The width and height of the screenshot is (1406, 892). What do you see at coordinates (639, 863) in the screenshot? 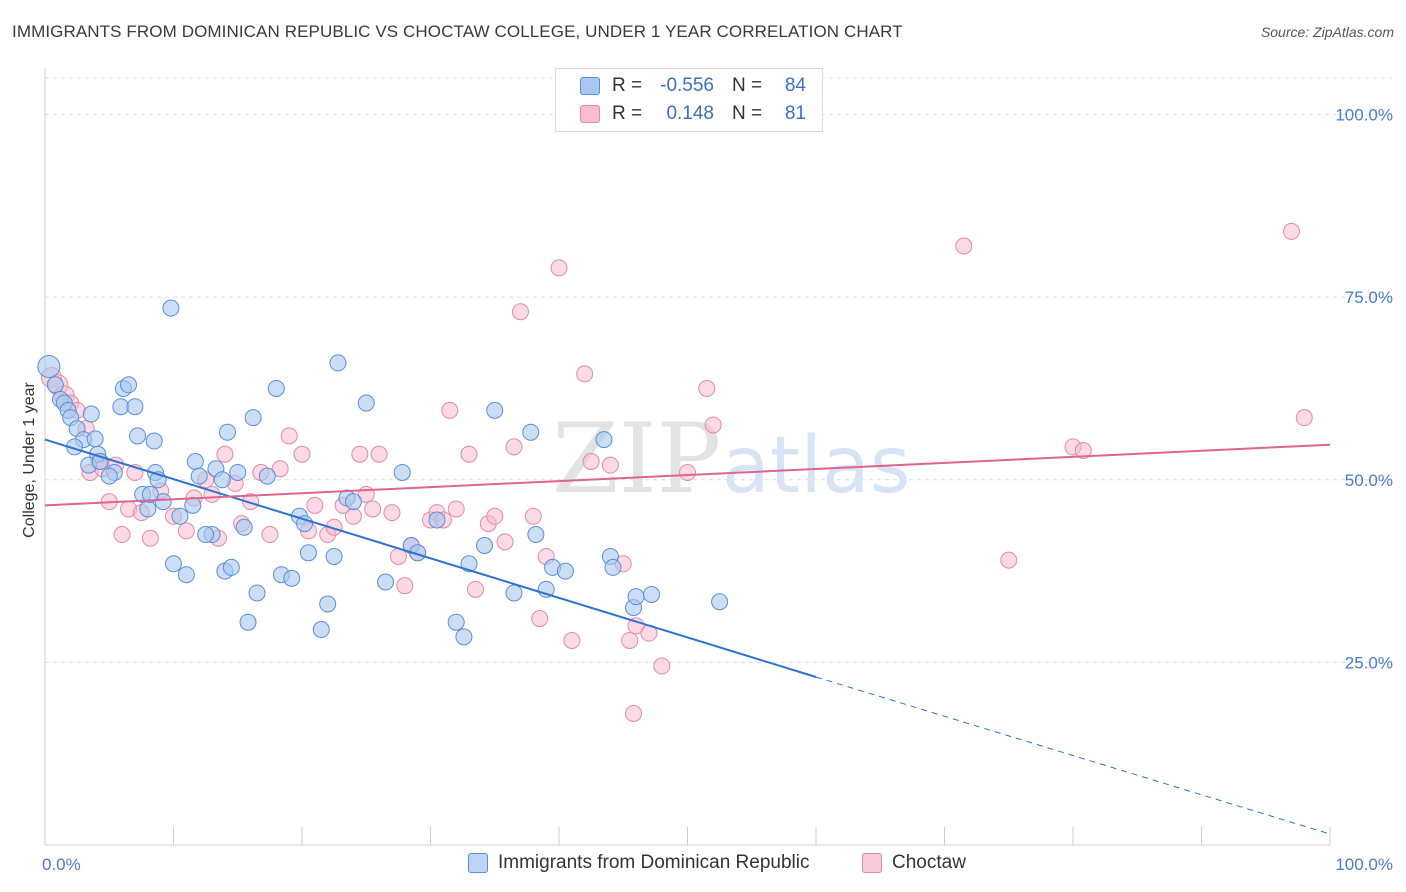
I see `bottom-legend-dominican: Immigrants from Dominican Republic` at bounding box center [639, 863].